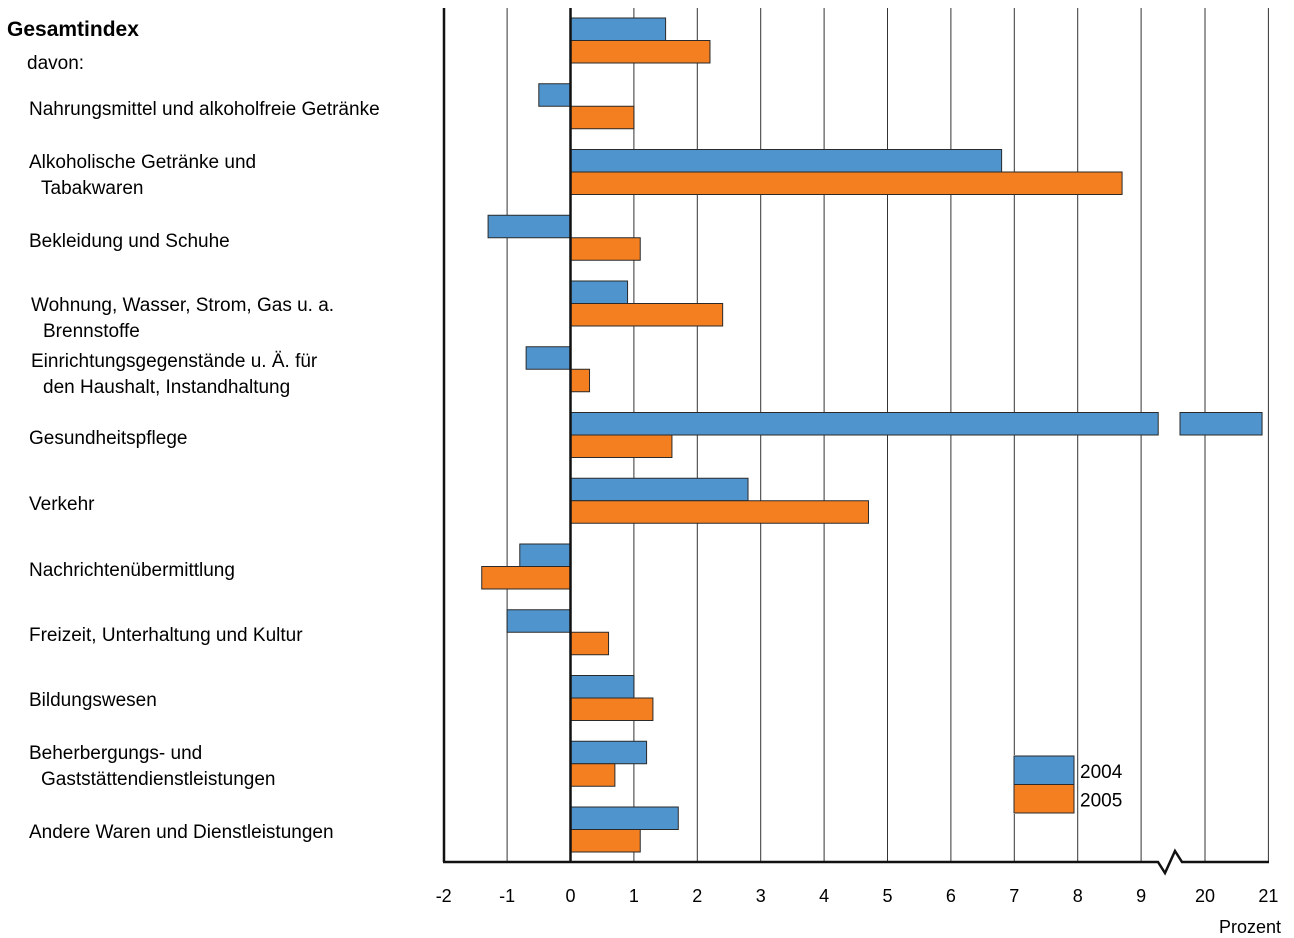  Describe the element at coordinates (73, 29) in the screenshot. I see `chart-title: Gesamtindex` at that location.